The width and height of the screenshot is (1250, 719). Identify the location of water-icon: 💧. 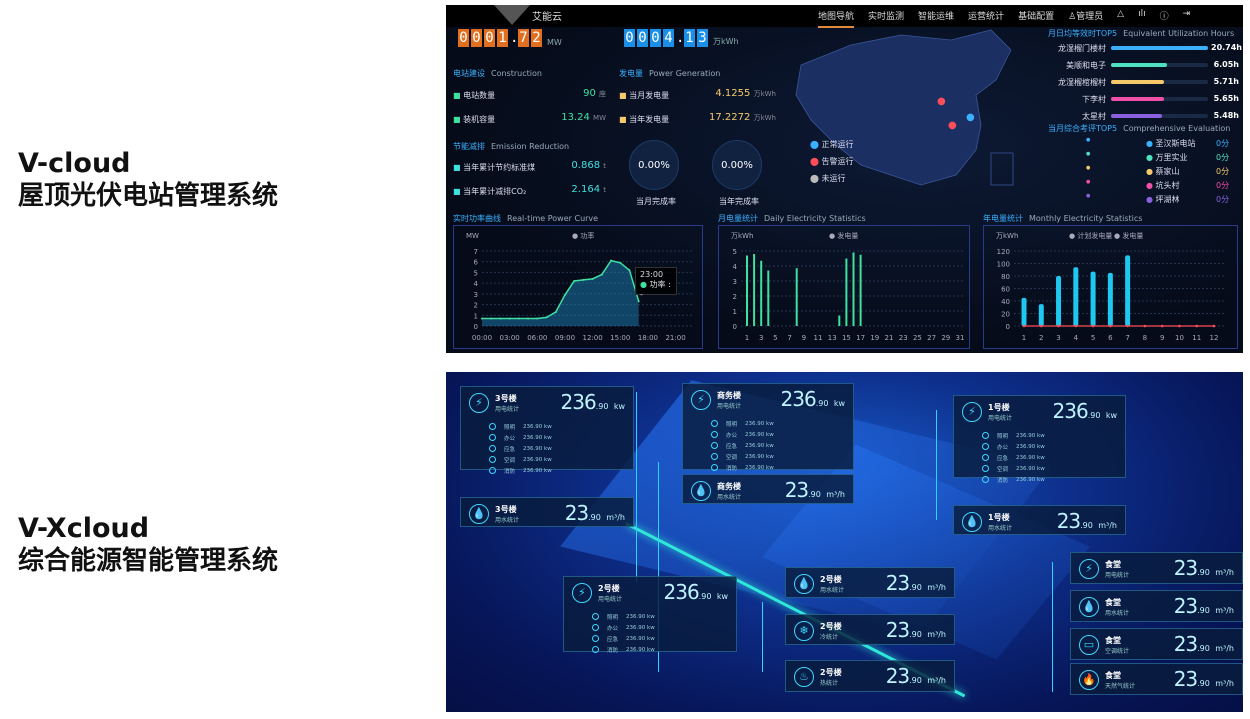
(701, 491).